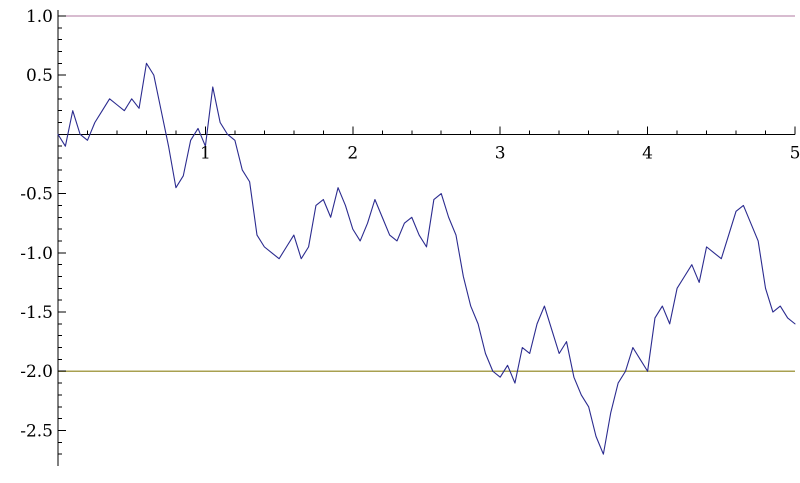 The image size is (800, 483). Describe the element at coordinates (36, 224) in the screenshot. I see `y-axis-tick-labels: -2.5 -2.0 -1.5 -1.0 -0.5 0.5 1.0` at that location.